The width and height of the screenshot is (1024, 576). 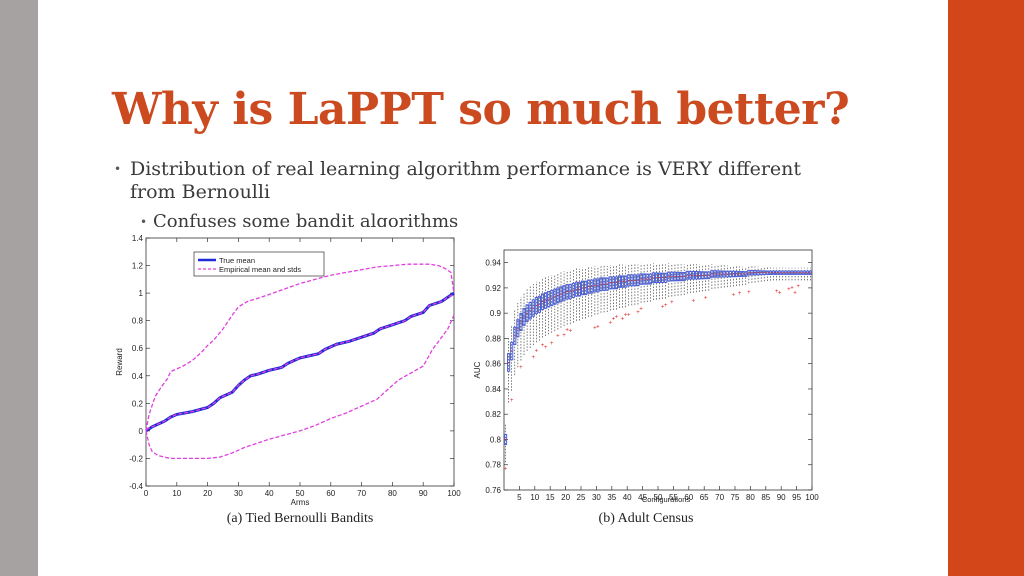 I want to click on right-accent-bar, so click(x=986, y=288).